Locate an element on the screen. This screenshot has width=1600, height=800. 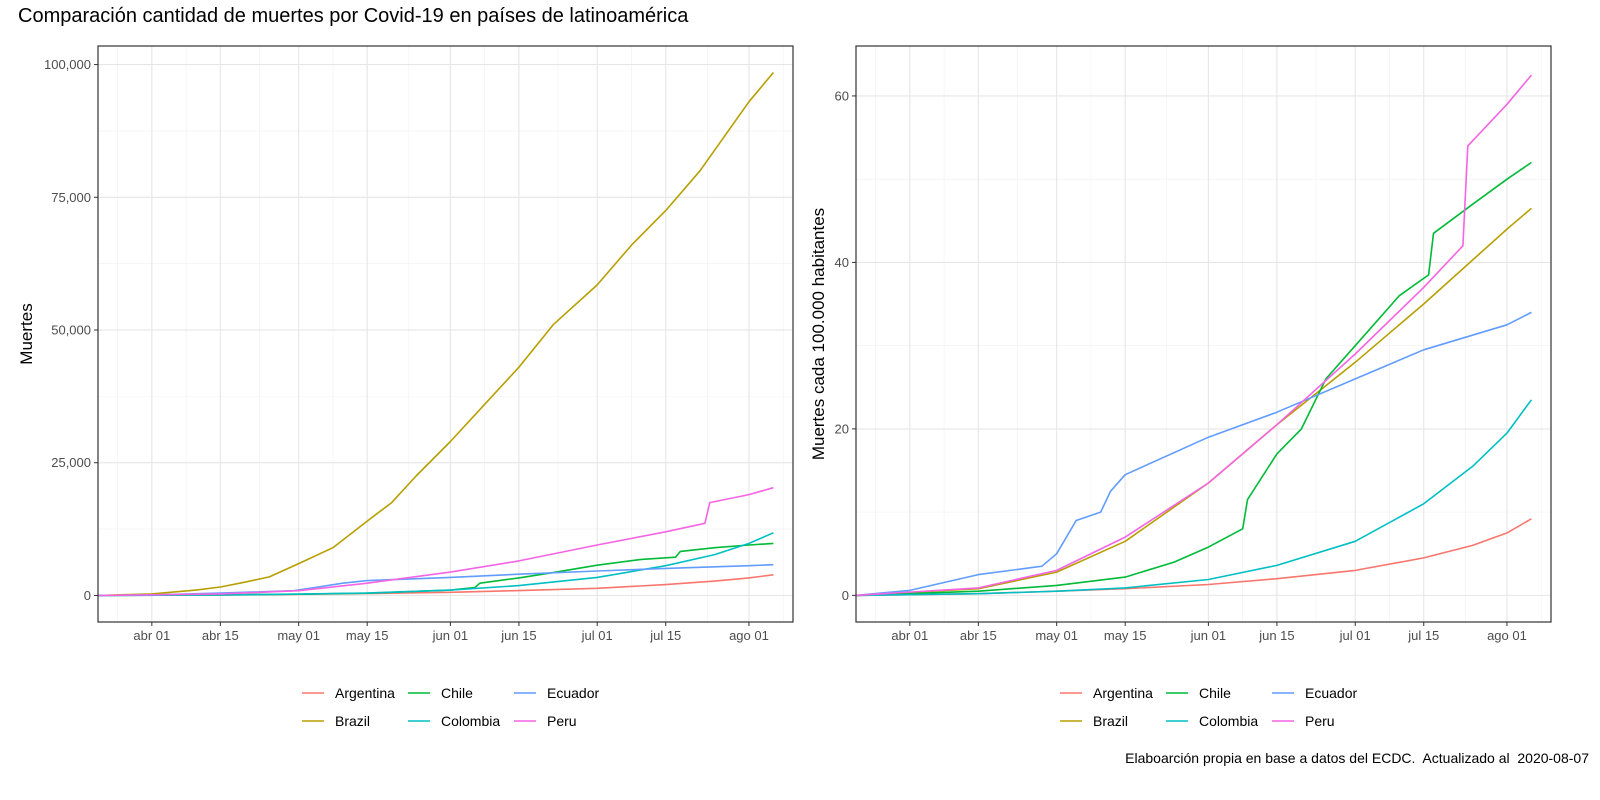
y-tick-label: 25,000 is located at coordinates (71, 462).